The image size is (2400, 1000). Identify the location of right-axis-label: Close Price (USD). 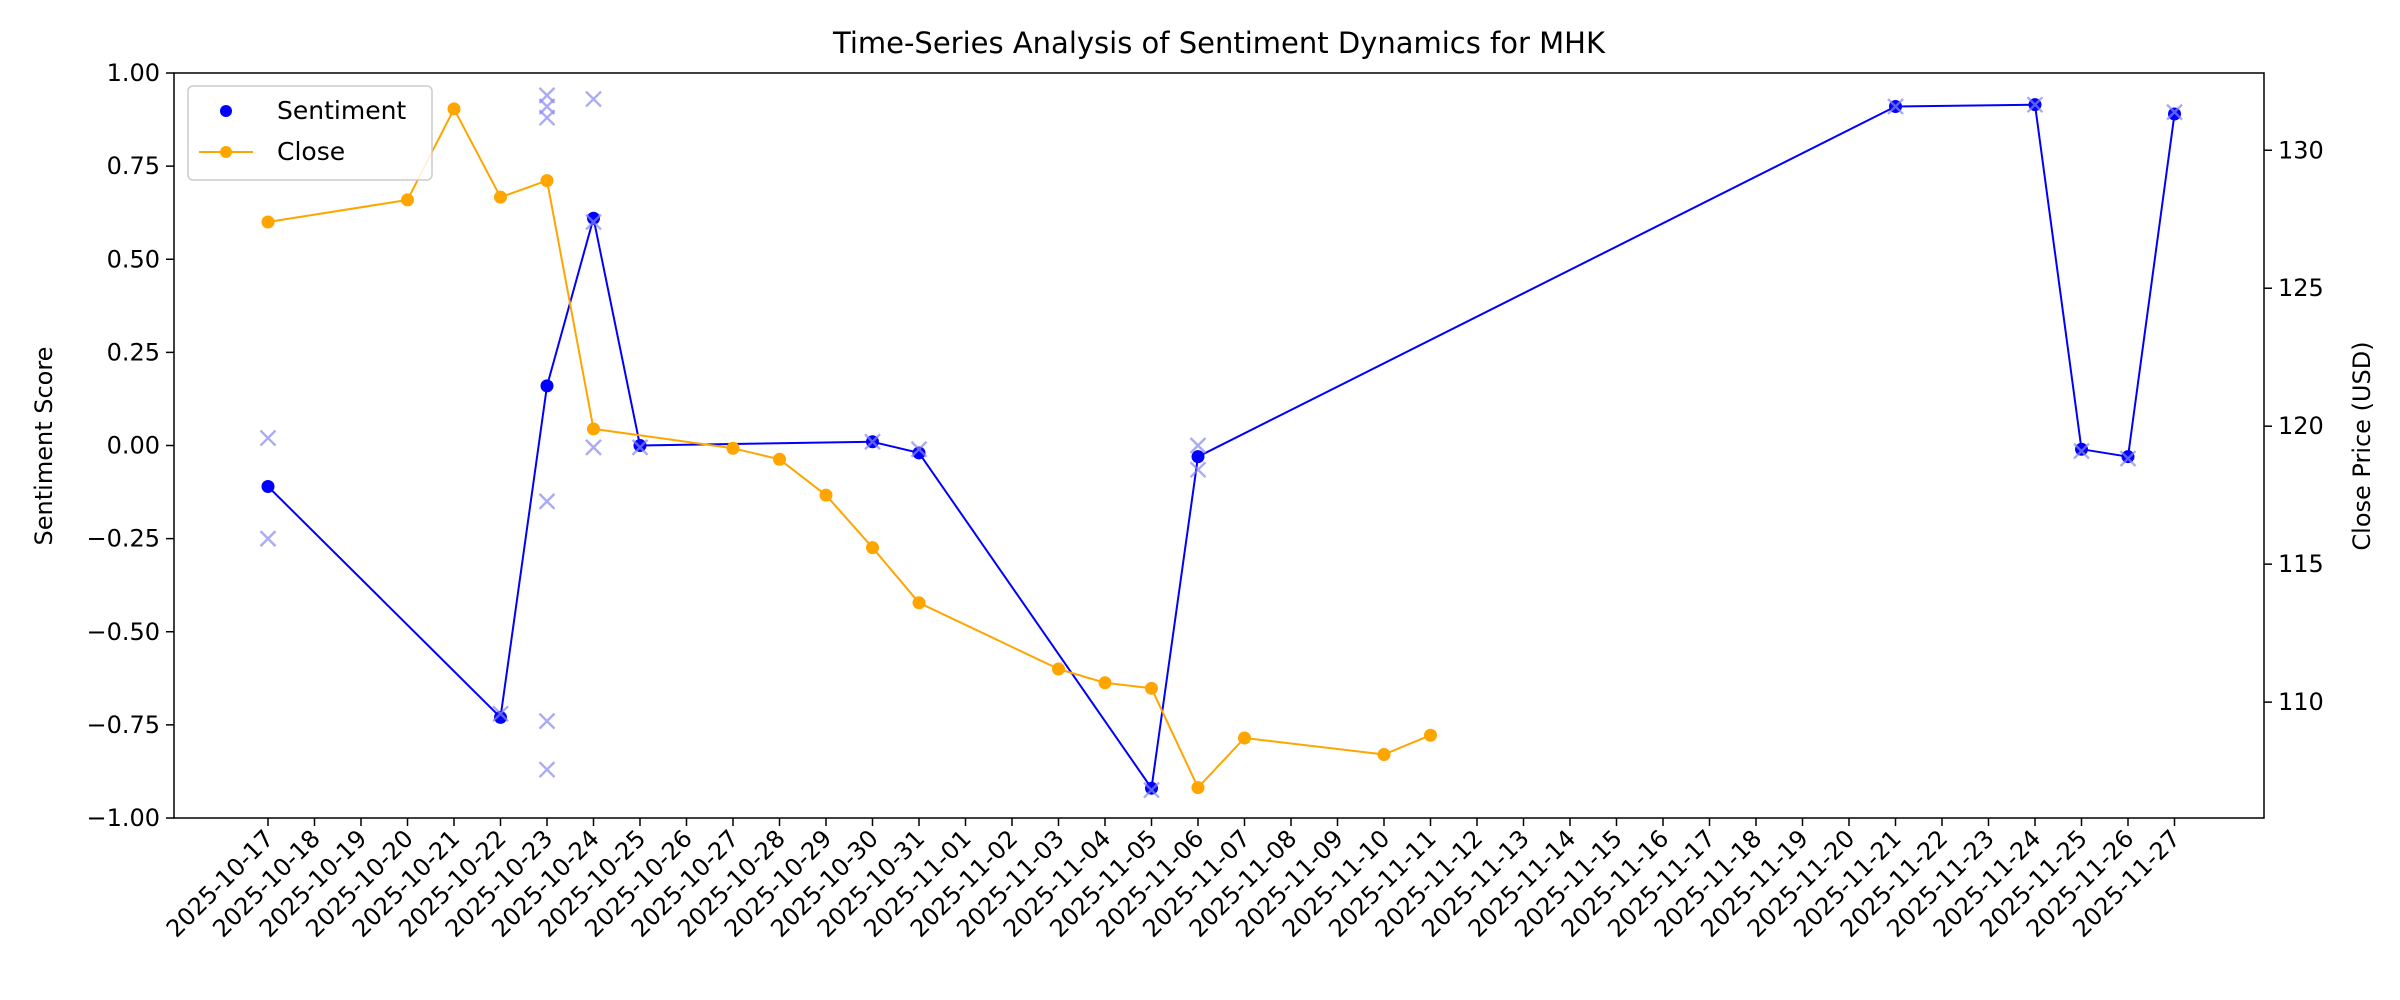
(2362, 445).